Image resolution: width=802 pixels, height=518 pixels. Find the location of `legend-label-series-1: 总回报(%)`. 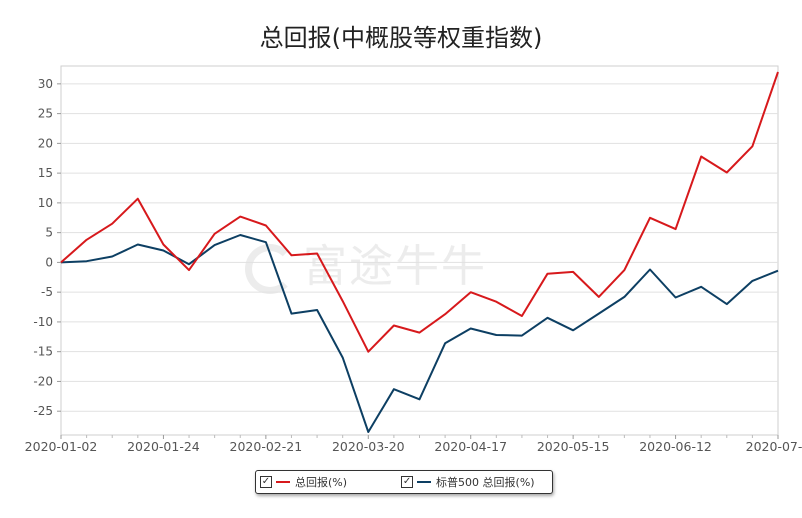

legend-label-series-1: 总回报(%) is located at coordinates (321, 482).